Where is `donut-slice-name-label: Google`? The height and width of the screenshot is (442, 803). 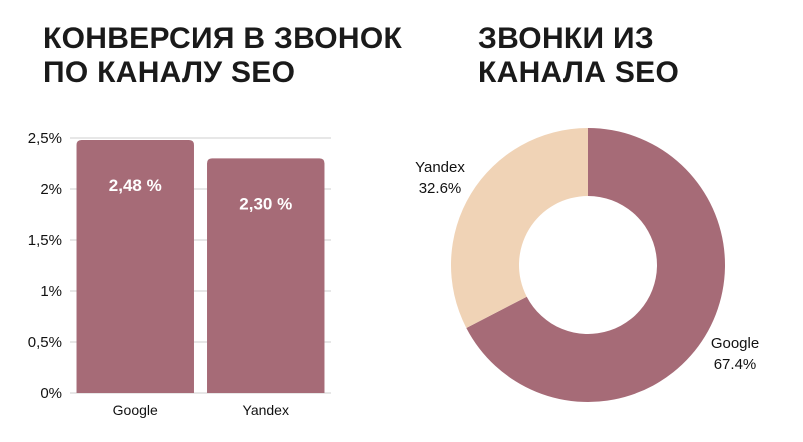 donut-slice-name-label: Google is located at coordinates (735, 343).